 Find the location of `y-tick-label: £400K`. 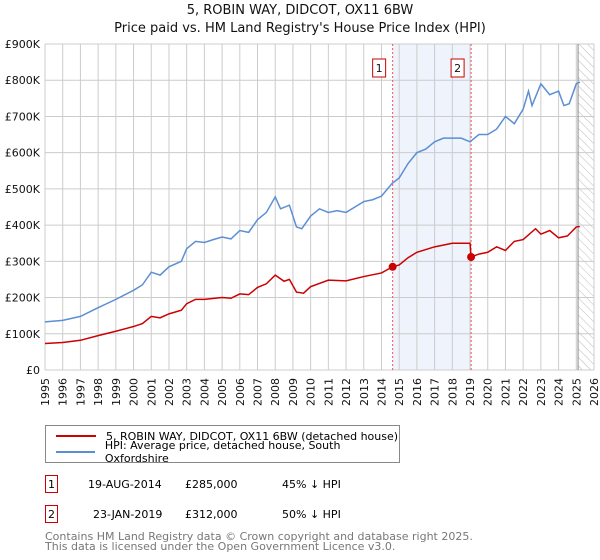

y-tick-label: £400K is located at coordinates (23, 225).